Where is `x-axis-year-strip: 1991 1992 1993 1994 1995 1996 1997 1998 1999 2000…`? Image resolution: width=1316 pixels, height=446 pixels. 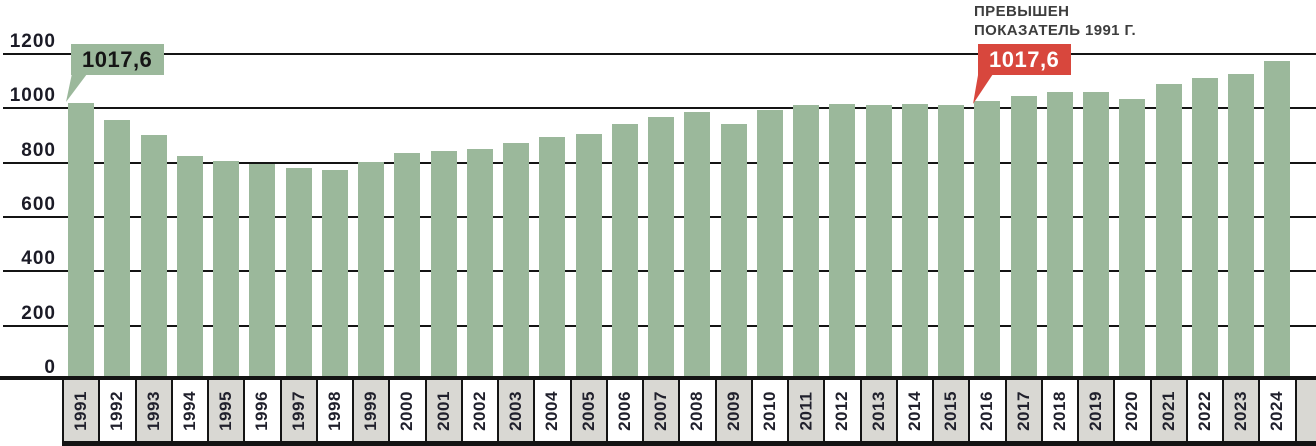
x-axis-year-strip: 1991 1992 1993 1994 1995 1996 1997 1998 1999 2000… is located at coordinates (689, 413).